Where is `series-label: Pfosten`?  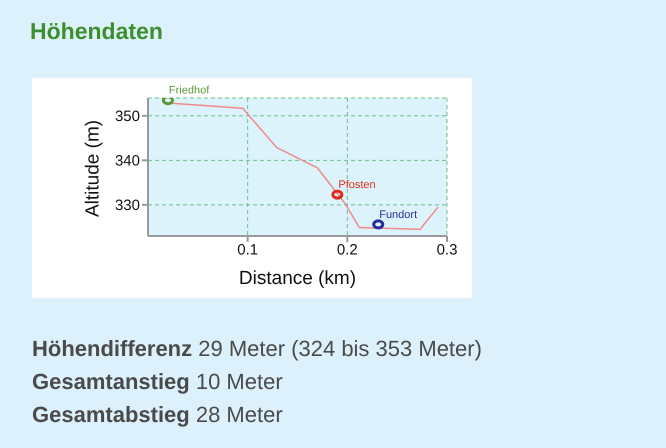 series-label: Pfosten is located at coordinates (357, 185).